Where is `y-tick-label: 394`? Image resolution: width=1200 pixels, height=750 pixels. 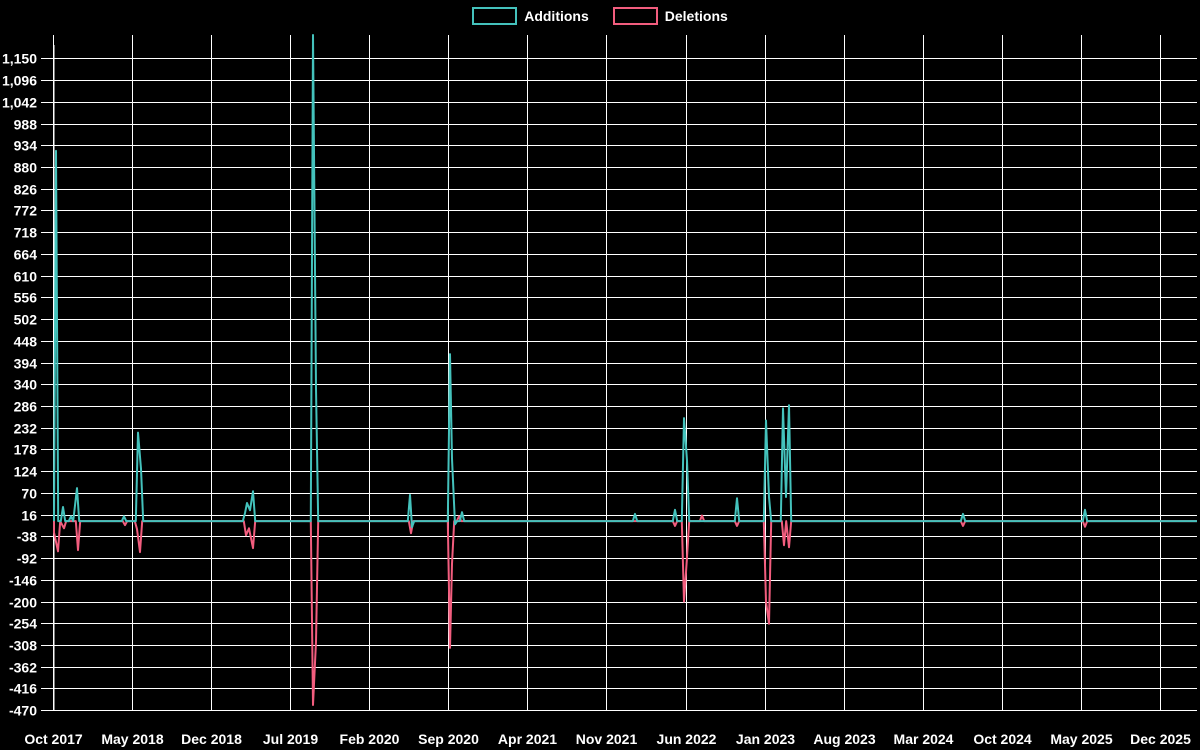 y-tick-label: 394 is located at coordinates (26, 364).